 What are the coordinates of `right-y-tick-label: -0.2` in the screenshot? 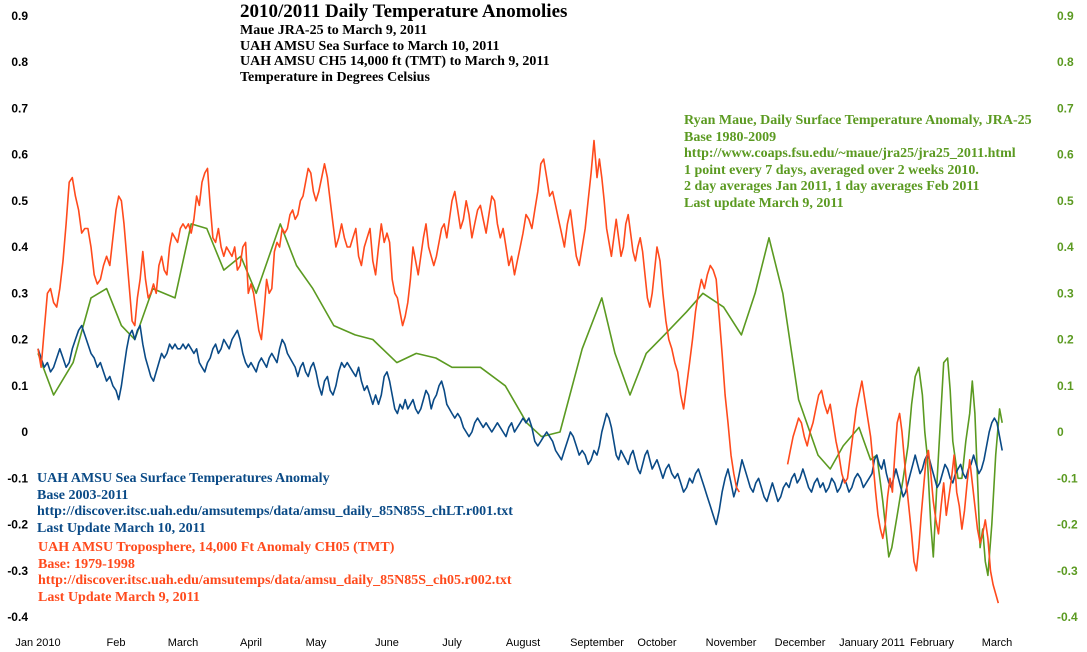 It's located at (1067, 525).